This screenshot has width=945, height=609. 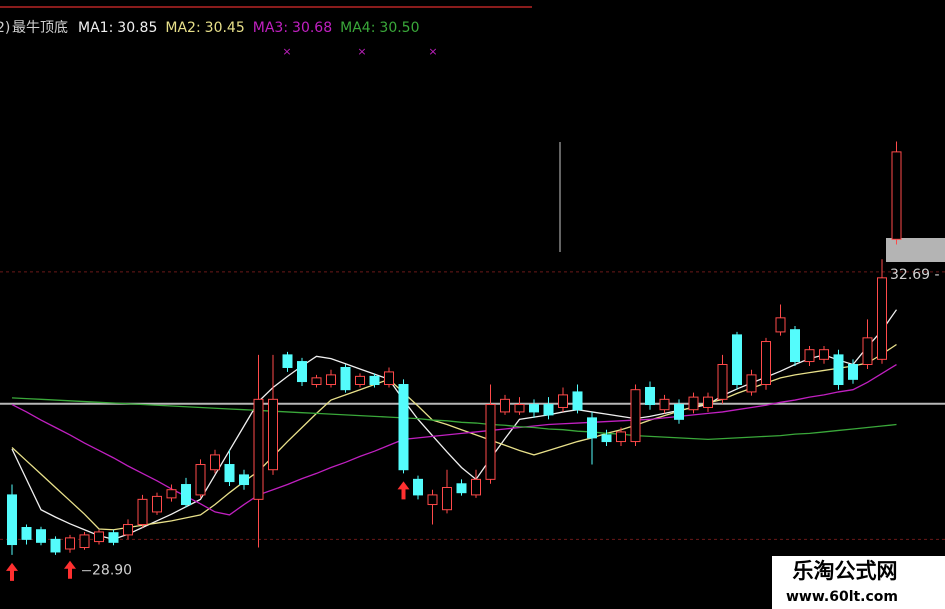 What do you see at coordinates (225, 28) in the screenshot?
I see `legend-value: 30.45` at bounding box center [225, 28].